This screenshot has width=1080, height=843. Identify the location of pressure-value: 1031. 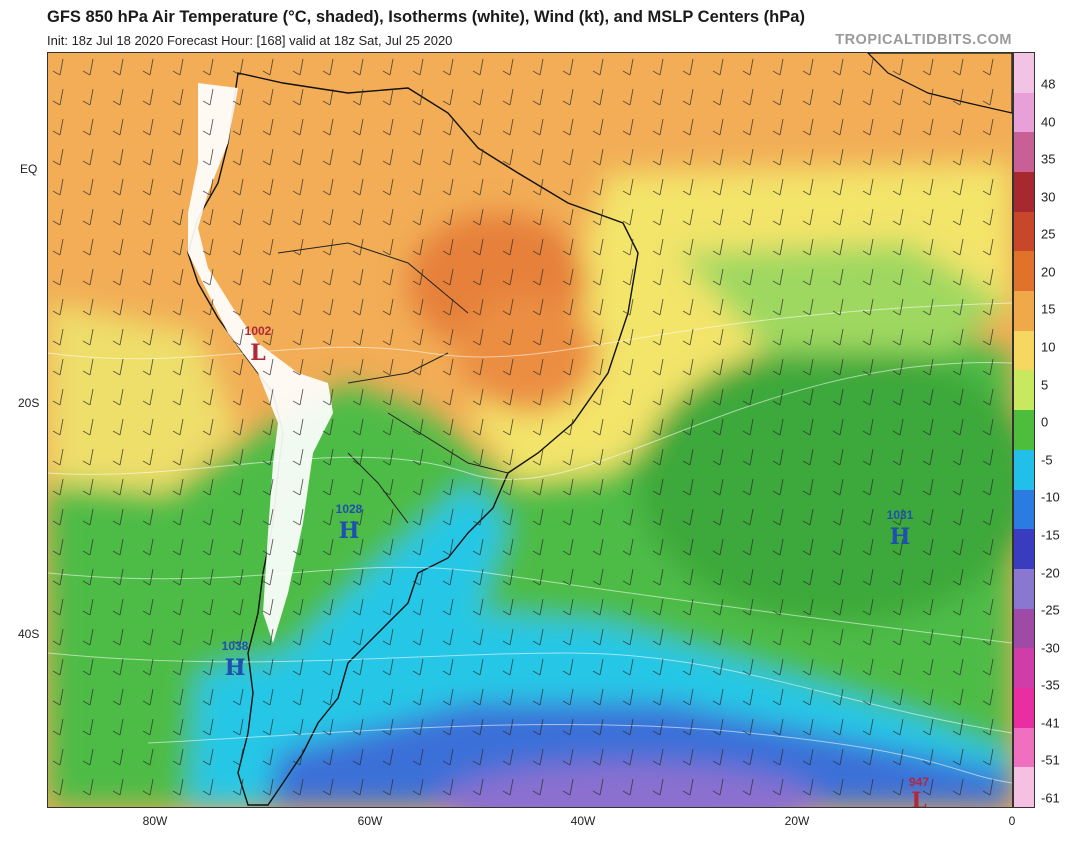
(900, 515).